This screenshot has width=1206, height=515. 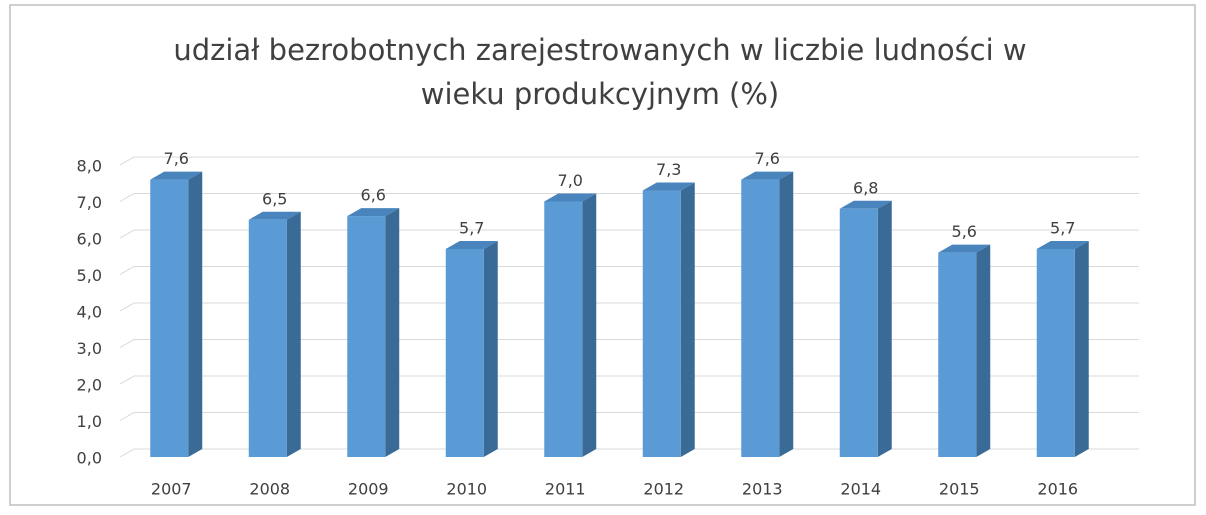 What do you see at coordinates (89, 312) in the screenshot?
I see `y-tick-label: 4,0` at bounding box center [89, 312].